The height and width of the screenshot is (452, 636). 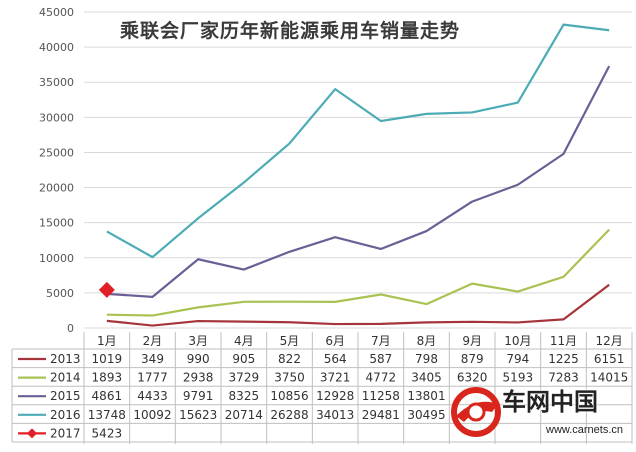 I want to click on data-label-2015-1: 4861, so click(x=107, y=396).